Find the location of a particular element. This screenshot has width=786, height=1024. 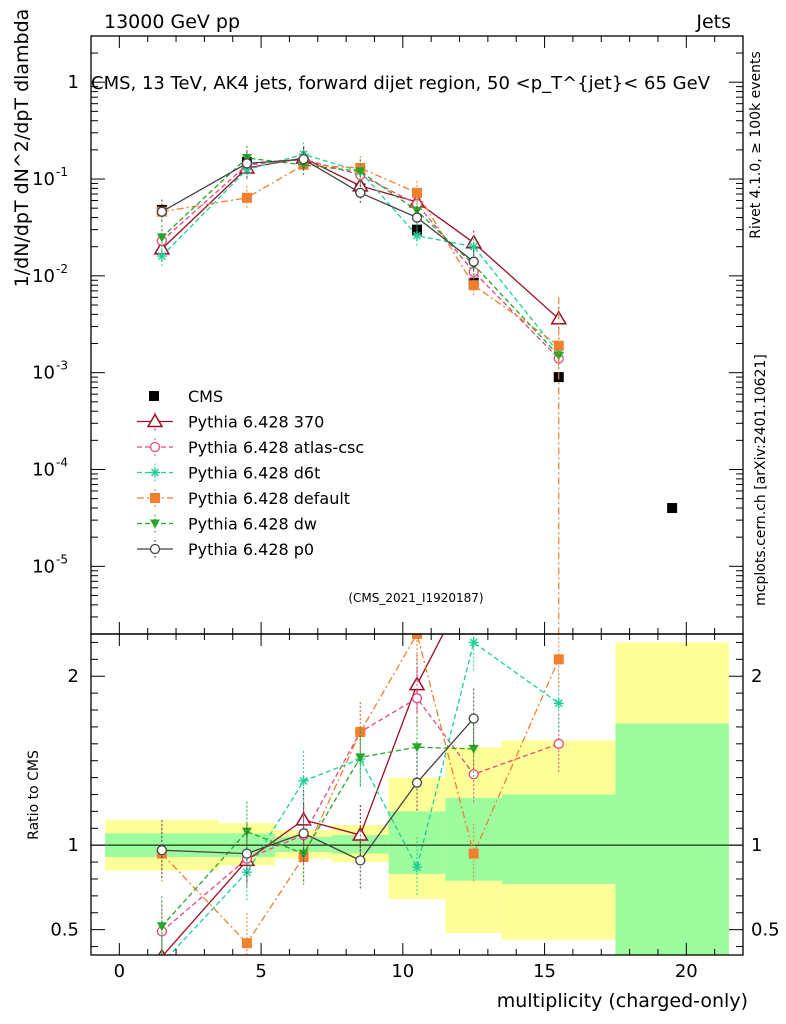

ratio-ylabel: Ratio to CMS is located at coordinates (34, 795).